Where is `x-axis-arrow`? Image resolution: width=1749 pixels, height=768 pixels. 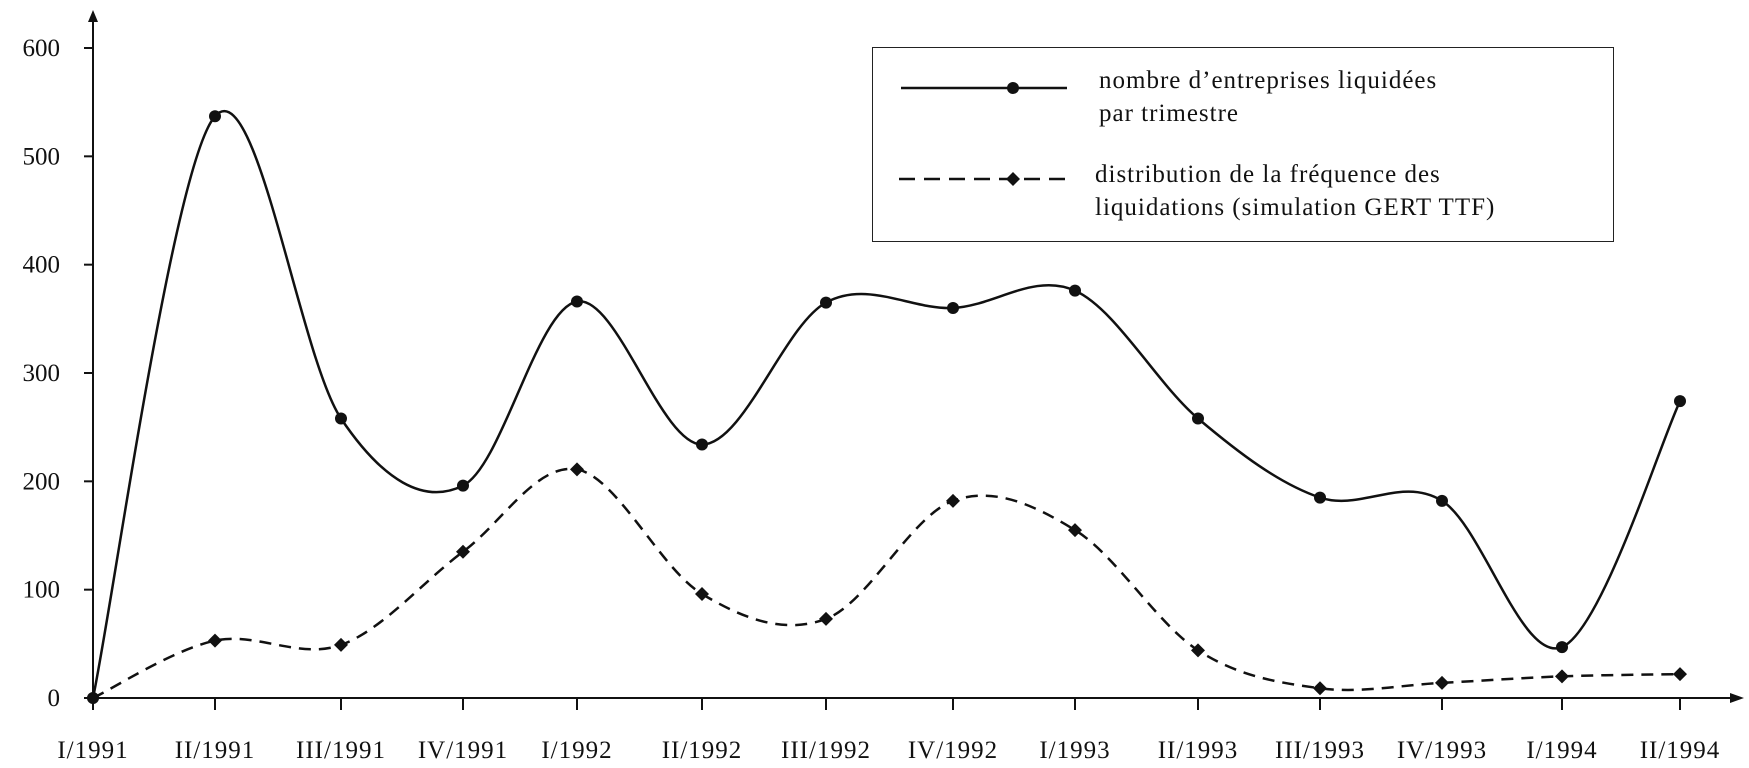
x-axis-arrow is located at coordinates (1737, 698).